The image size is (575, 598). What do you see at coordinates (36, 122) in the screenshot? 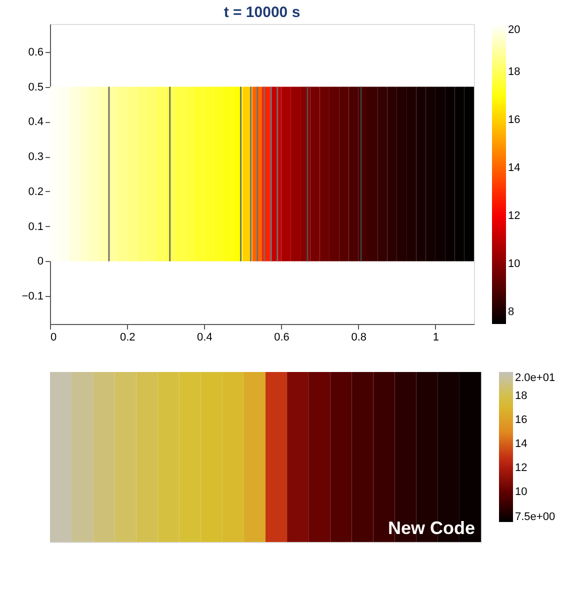
I see `y-tick-label: 0.4` at bounding box center [36, 122].